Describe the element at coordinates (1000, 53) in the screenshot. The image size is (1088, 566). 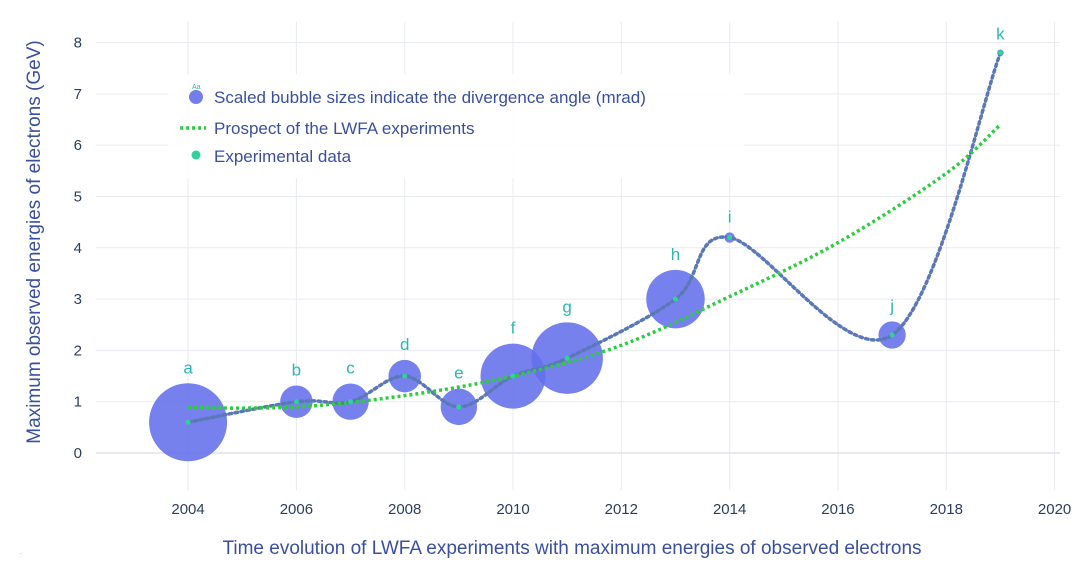
I see `data-point-k` at that location.